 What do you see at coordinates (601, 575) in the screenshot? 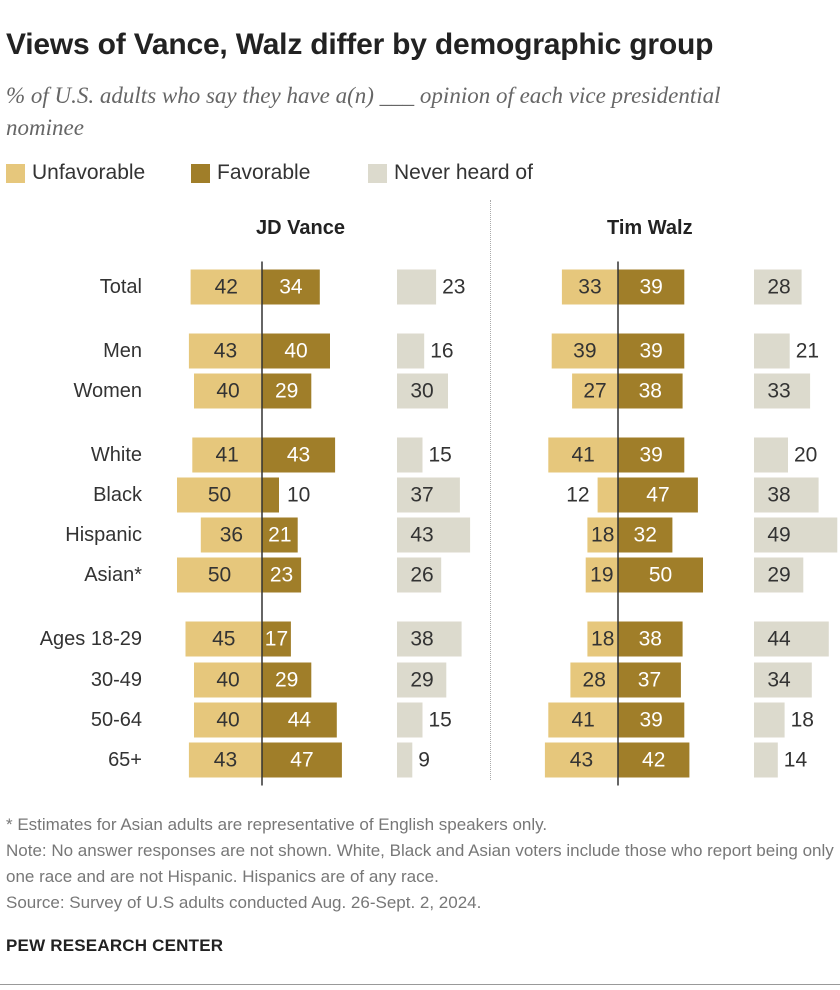
I see `label-tim-walz-unfavorable-asian: 19` at bounding box center [601, 575].